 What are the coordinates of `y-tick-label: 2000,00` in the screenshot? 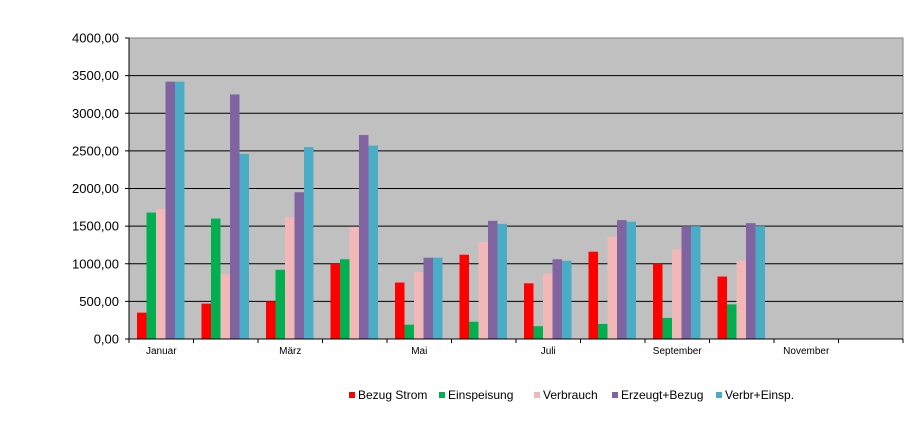 It's located at (95, 188).